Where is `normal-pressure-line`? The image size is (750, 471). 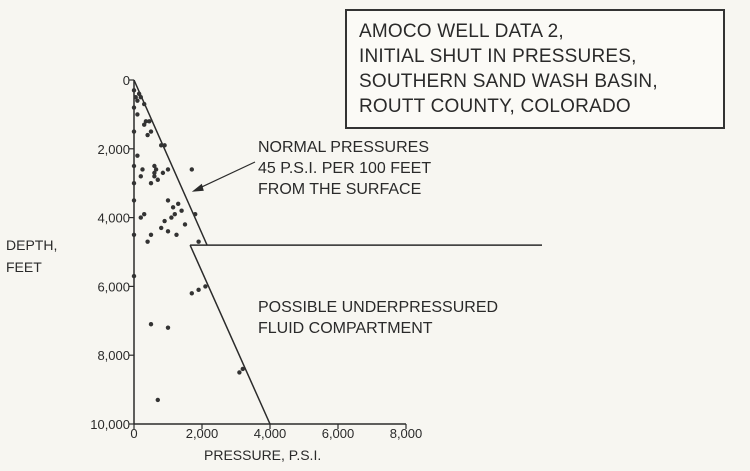 normal-pressure-line is located at coordinates (170, 162).